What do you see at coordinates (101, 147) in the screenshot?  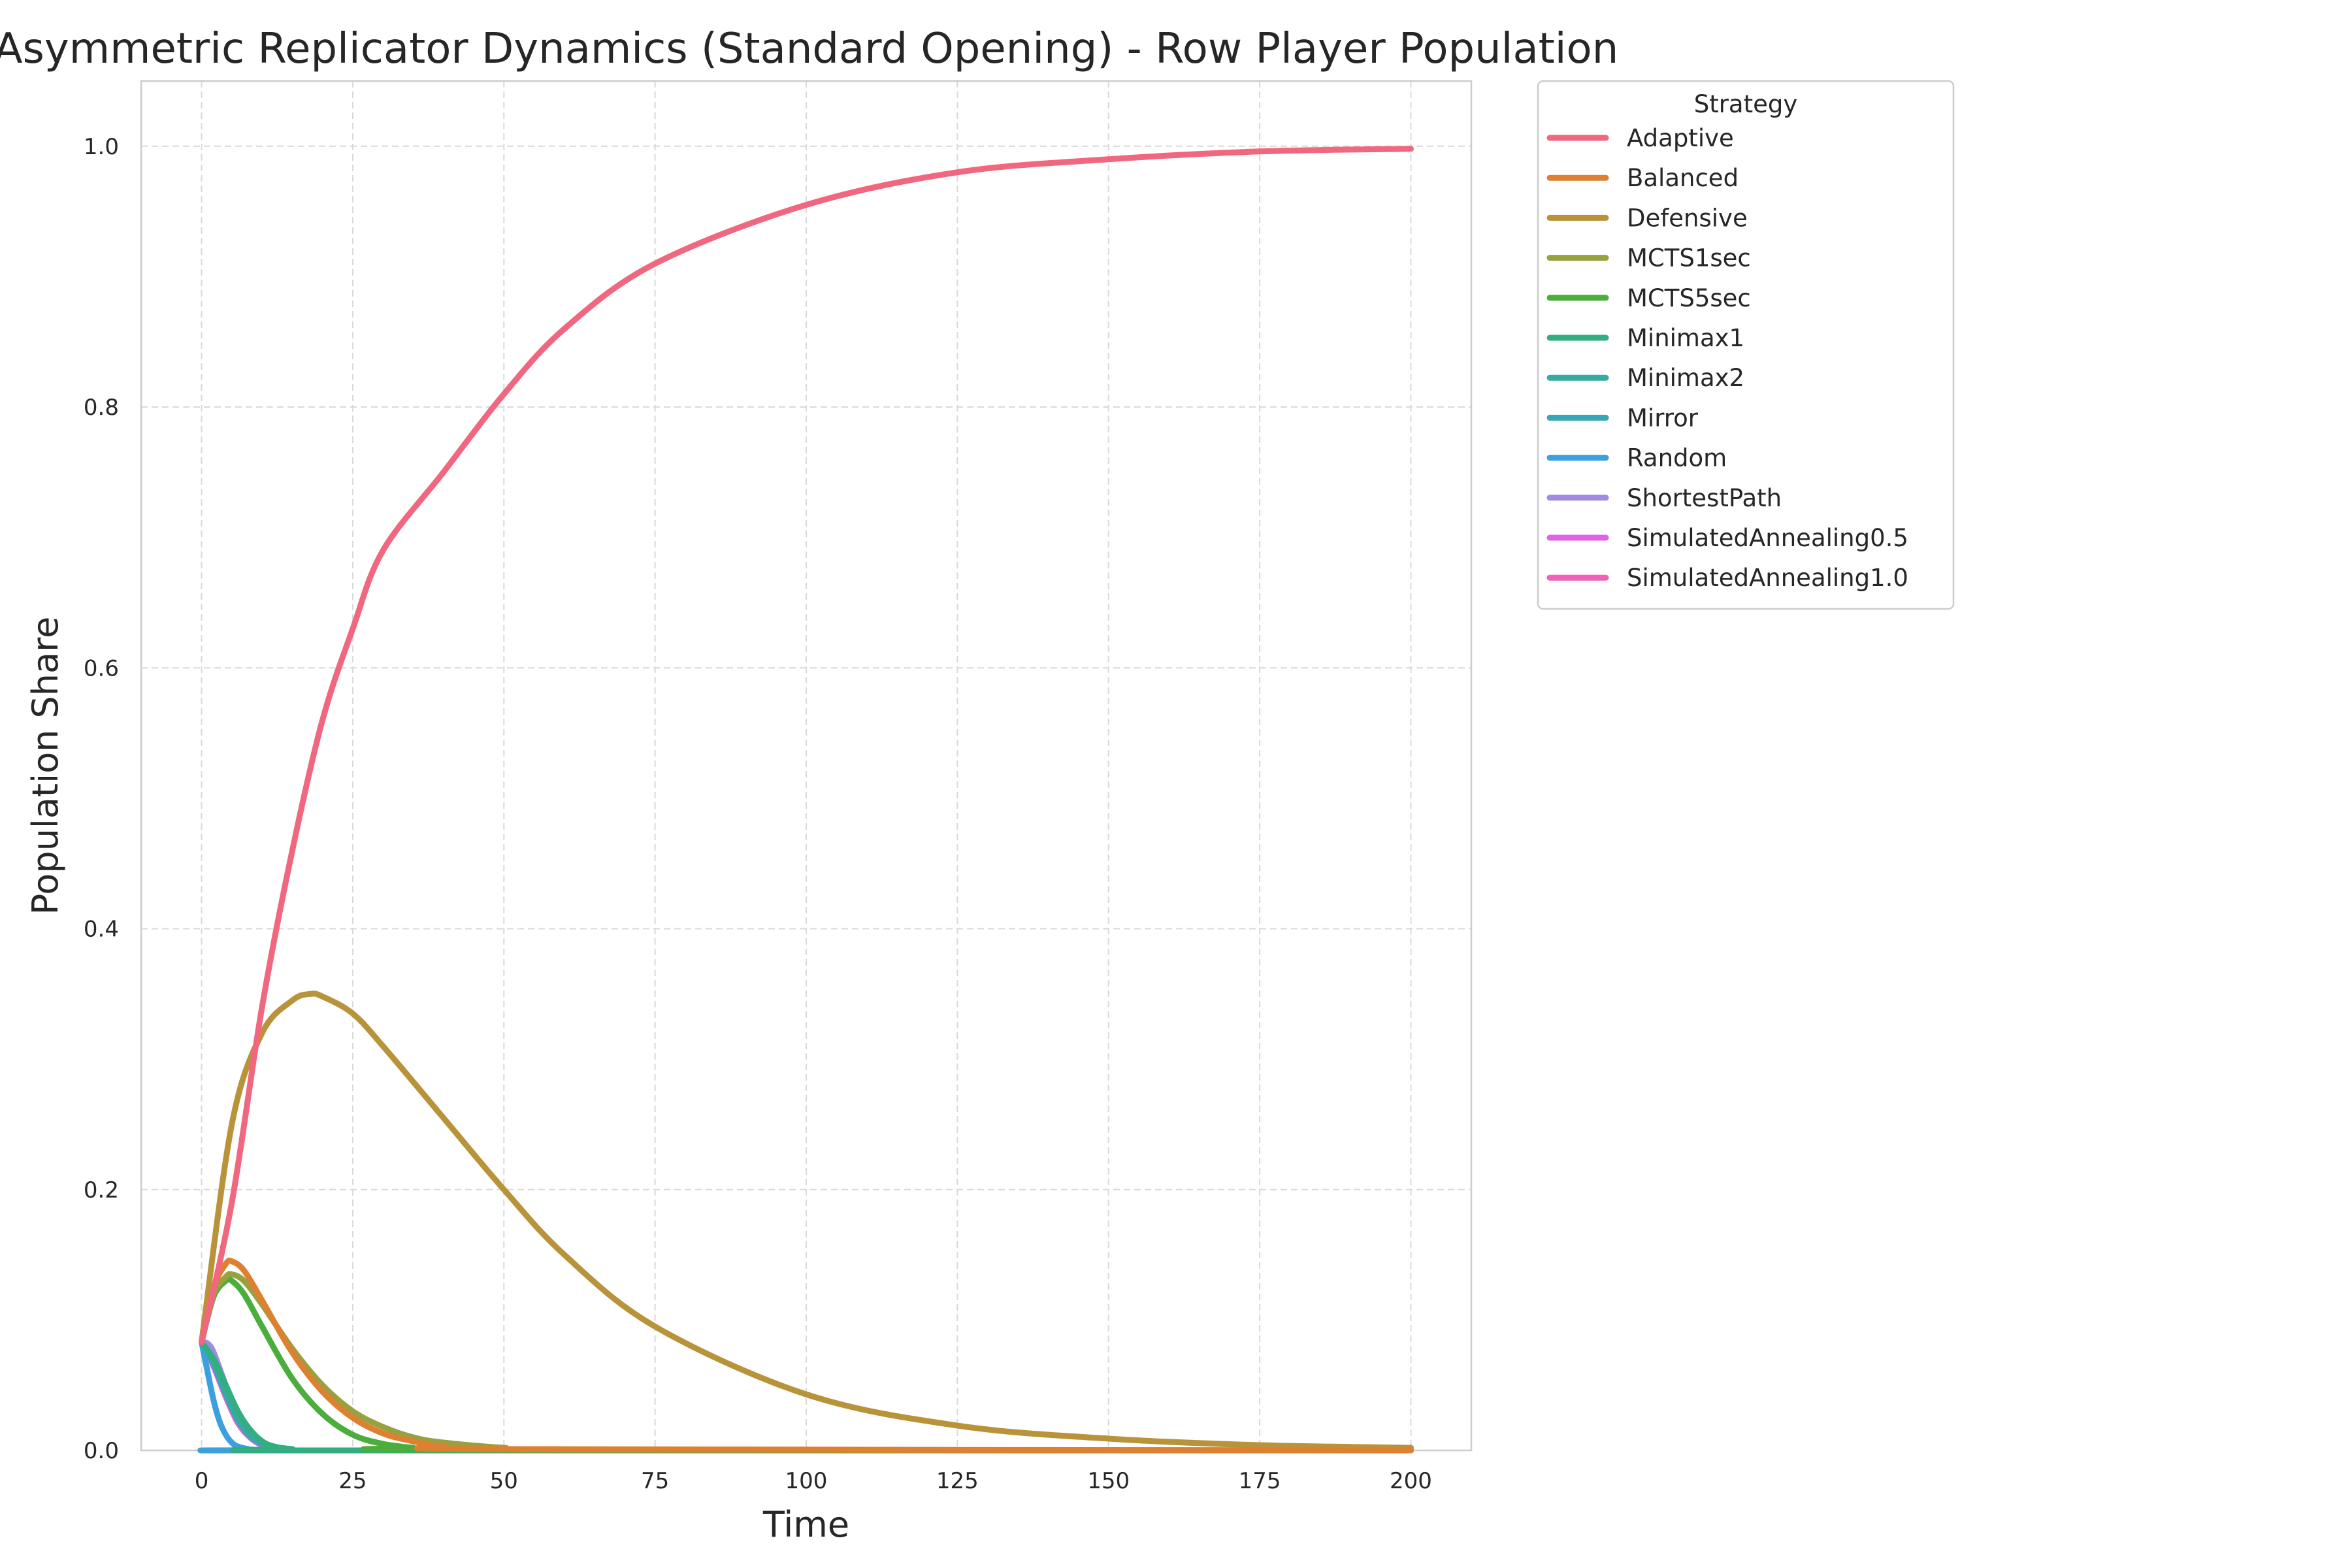 I see `y-tick-label: 1.0` at bounding box center [101, 147].